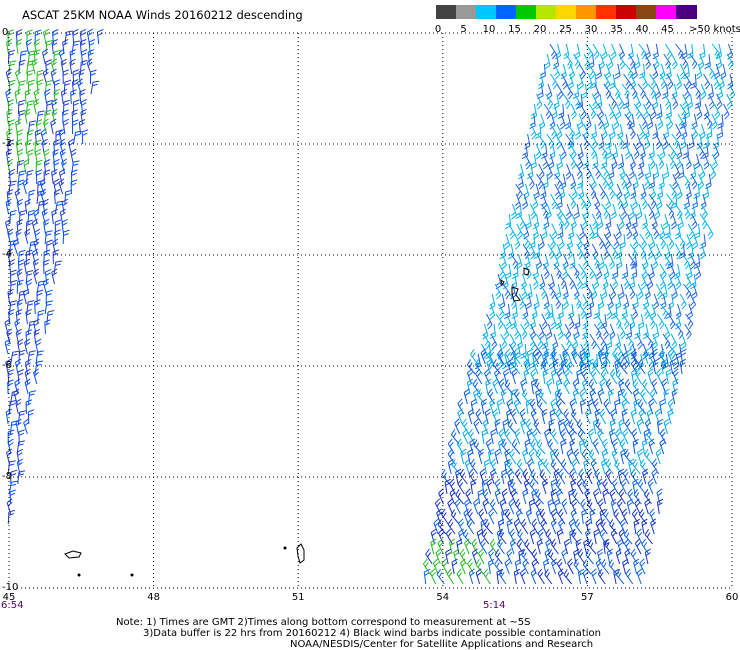 This screenshot has height=650, width=740. I want to click on lon-tick-label: 51, so click(298, 597).